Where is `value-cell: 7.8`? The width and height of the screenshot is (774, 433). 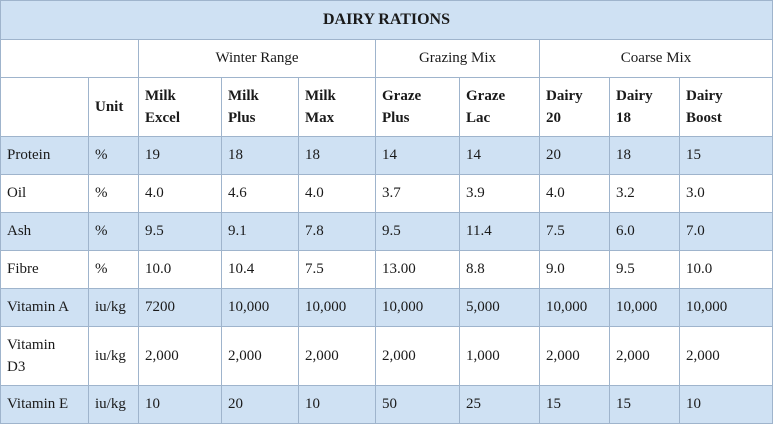
value-cell: 7.8 is located at coordinates (337, 231).